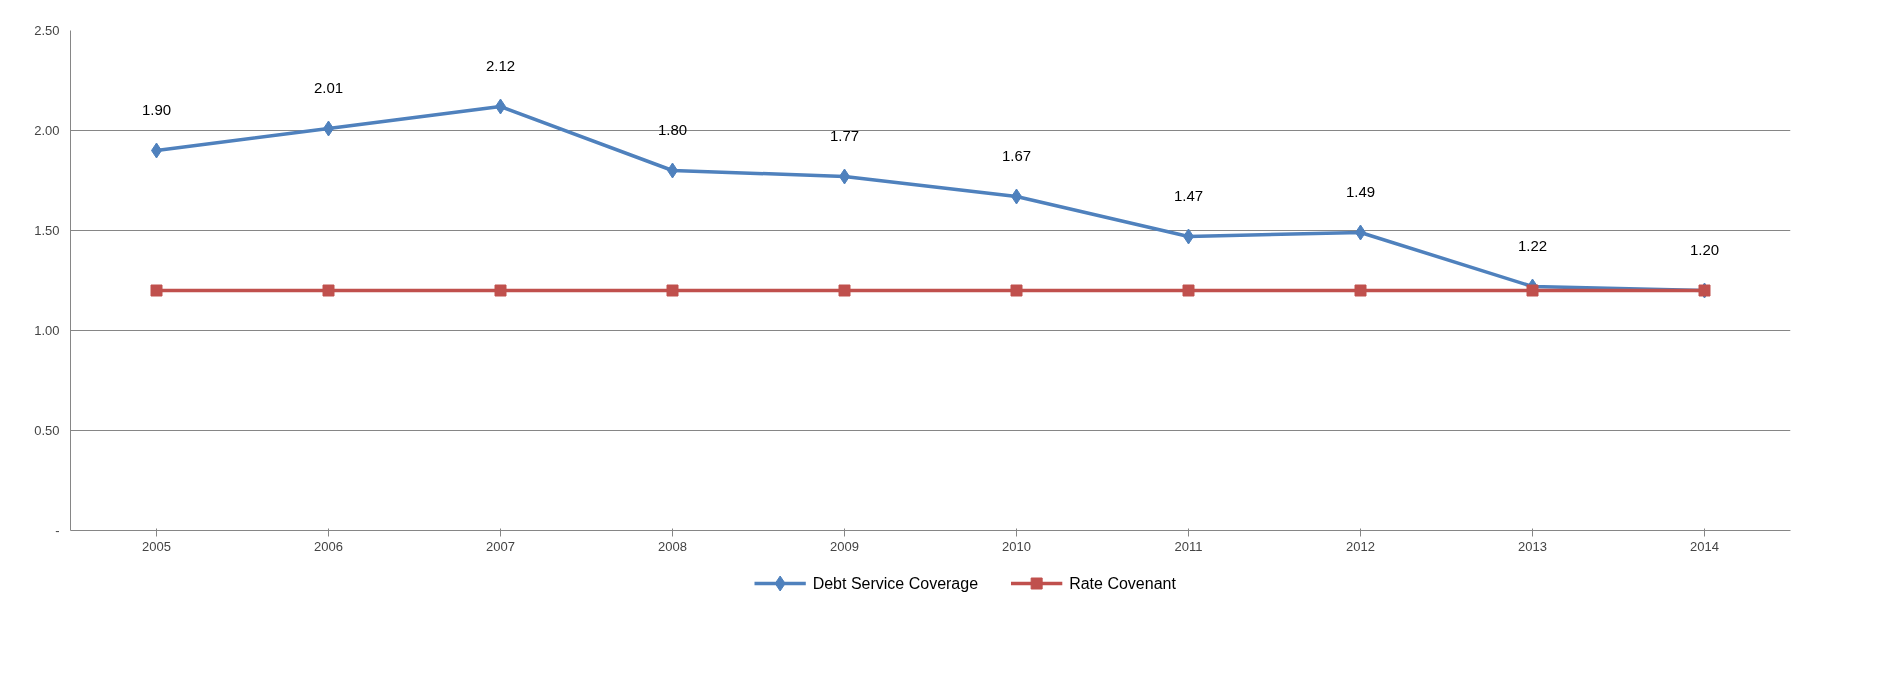  I want to click on y-tick-label: 1.00, so click(47, 330).